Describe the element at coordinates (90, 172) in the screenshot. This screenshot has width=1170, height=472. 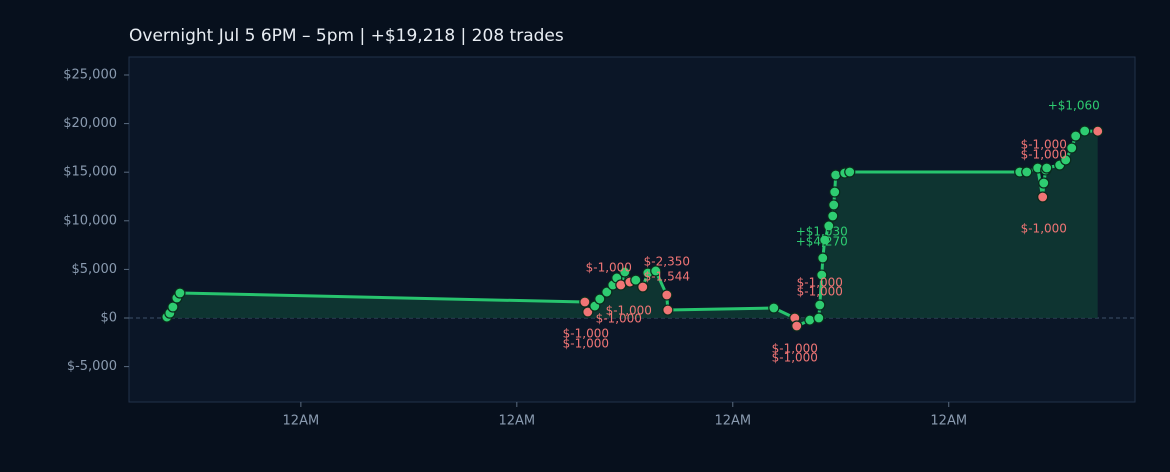
I see `y-tick-label: $15,000` at that location.